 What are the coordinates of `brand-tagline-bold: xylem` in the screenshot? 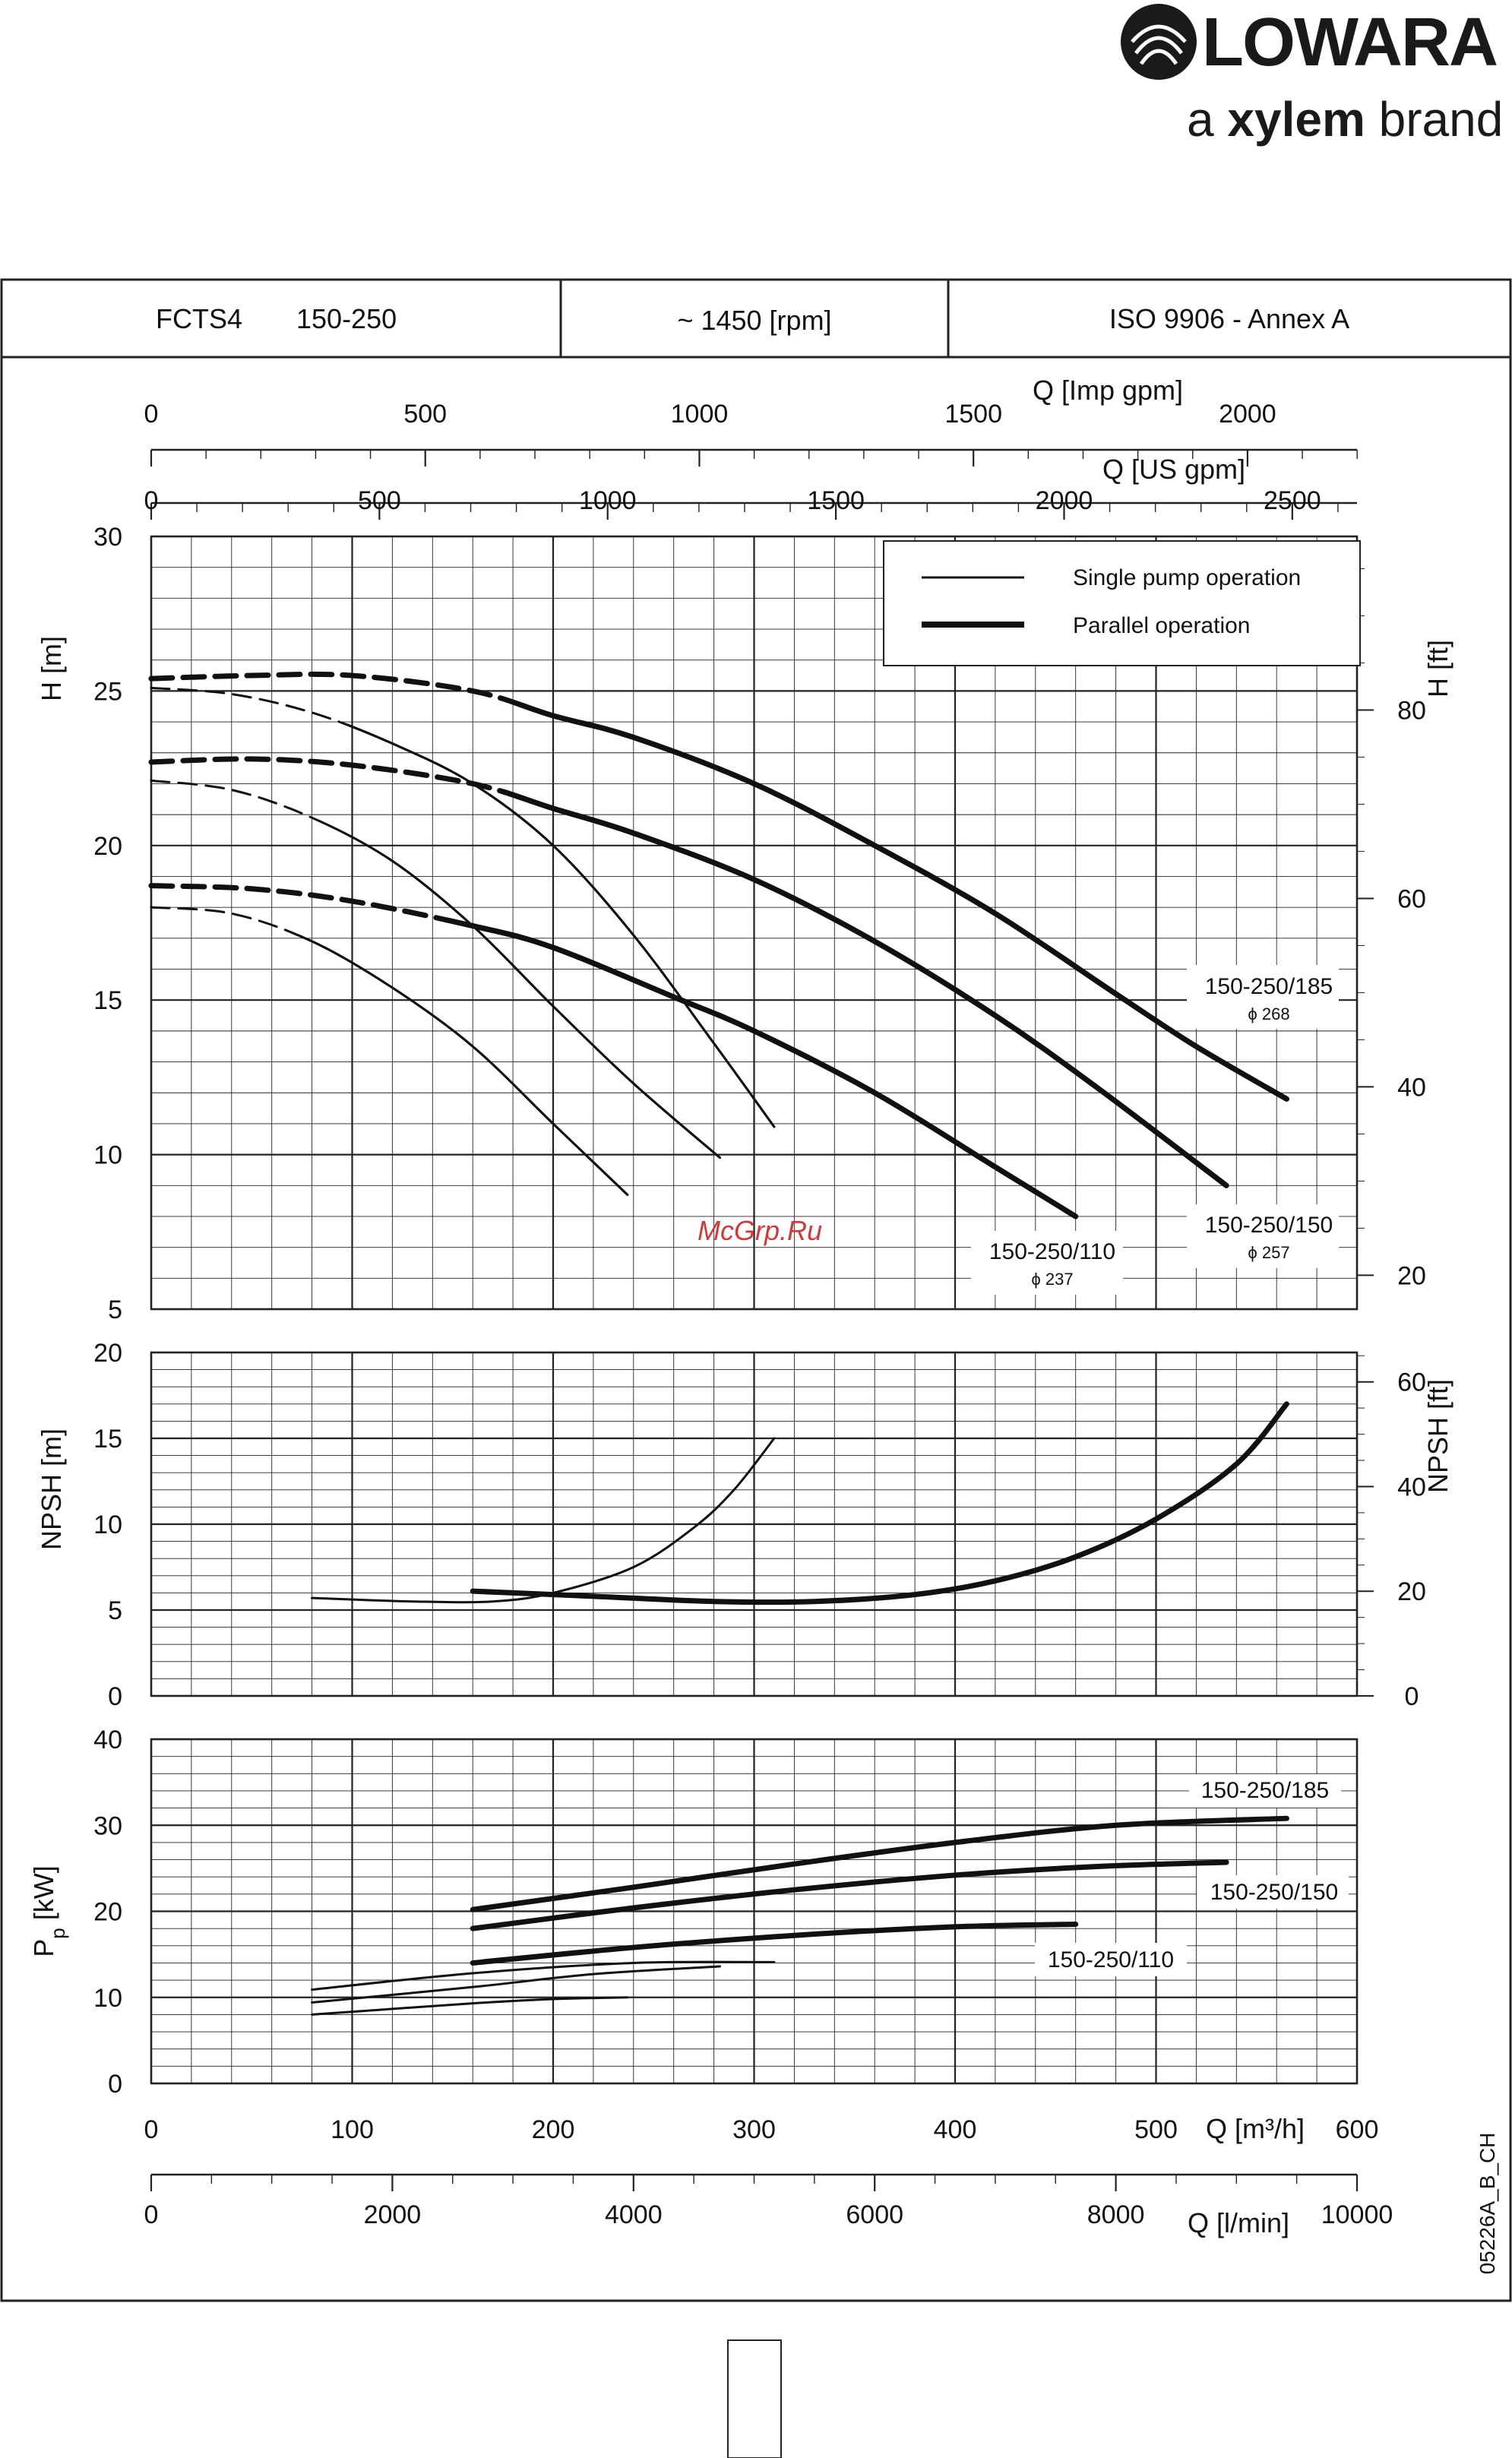 It's located at (1296, 119).